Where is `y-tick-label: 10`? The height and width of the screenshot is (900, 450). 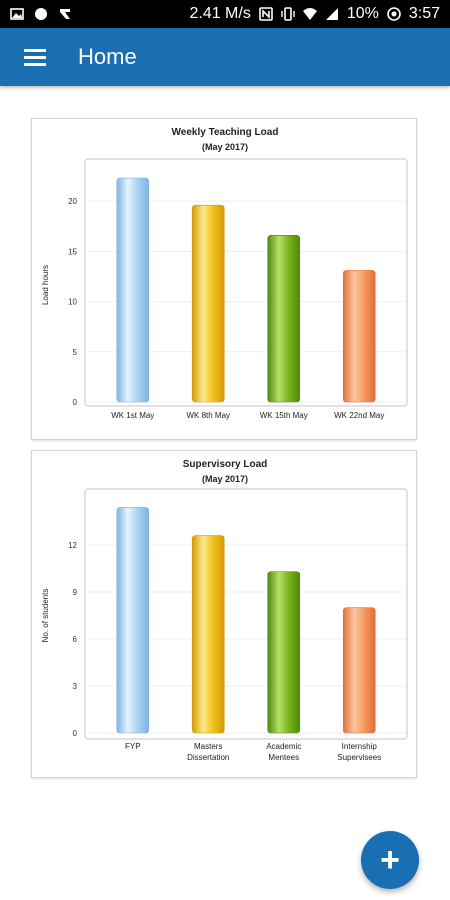
y-tick-label: 10 is located at coordinates (72, 302).